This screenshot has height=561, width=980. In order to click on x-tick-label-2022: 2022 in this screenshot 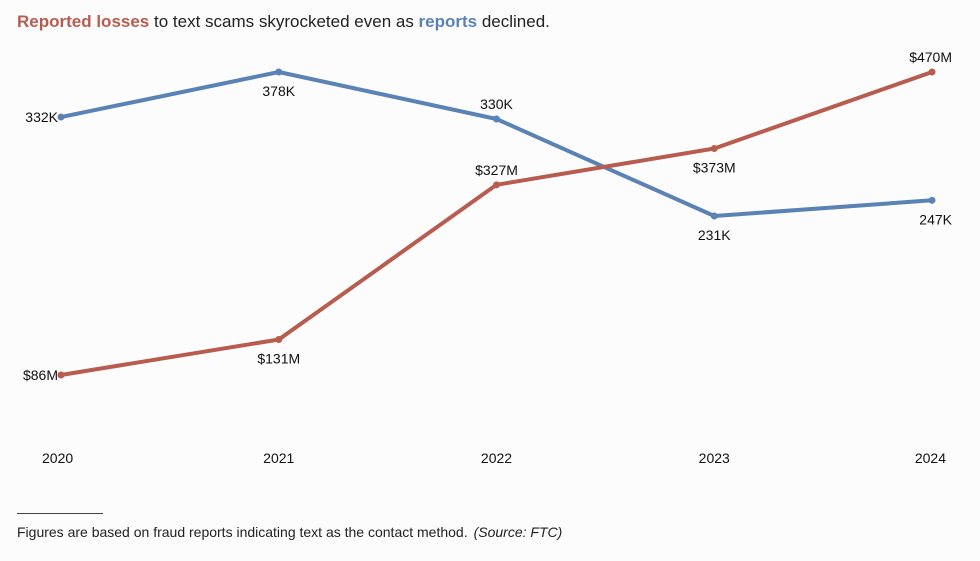, I will do `click(496, 458)`.